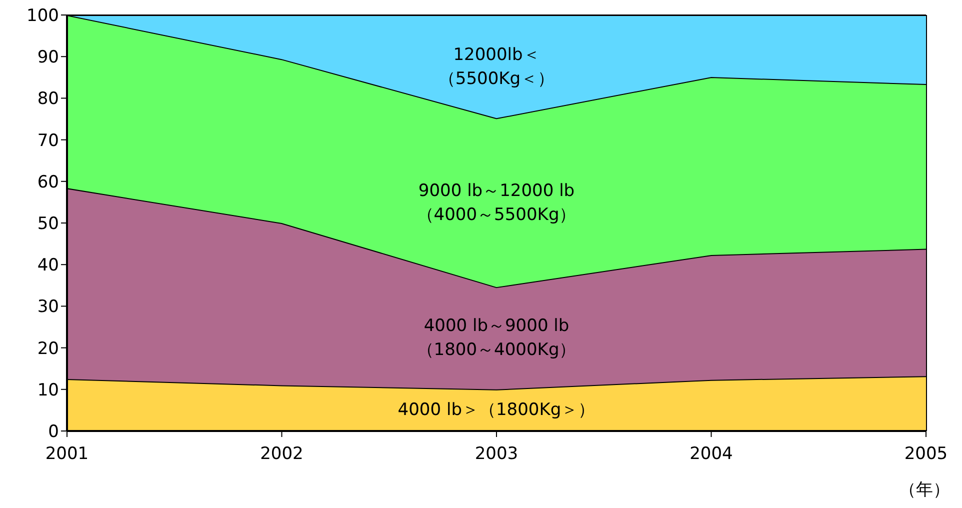 The image size is (962, 508). Describe the element at coordinates (496, 410) in the screenshot. I see `series-label: 4000 lb＞（1800Kg＞）` at that location.